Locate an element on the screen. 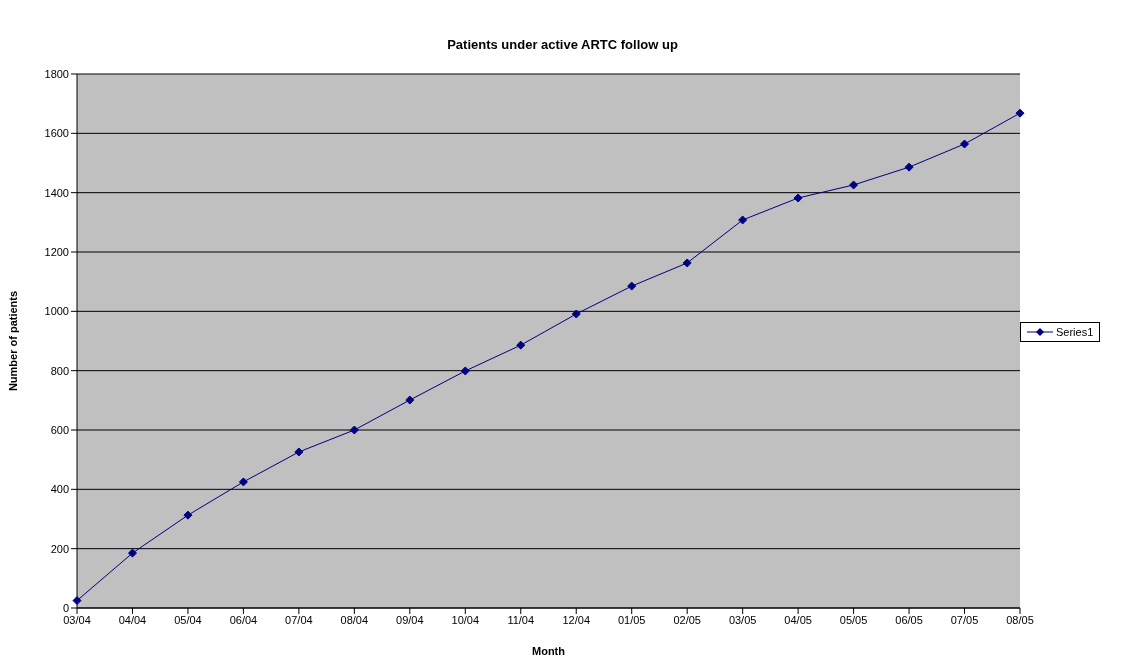 Image resolution: width=1125 pixels, height=663 pixels. x-tick-label: 03/05 is located at coordinates (742, 619).